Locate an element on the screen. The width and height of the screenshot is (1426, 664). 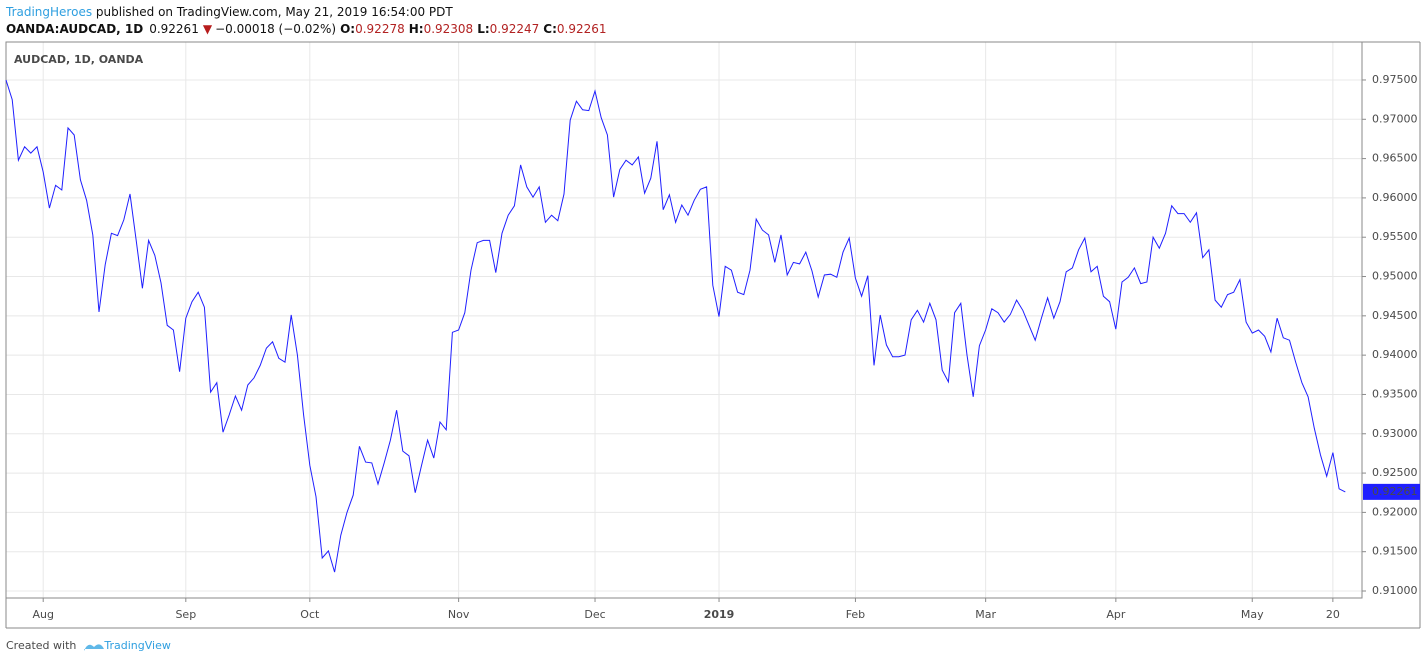
brand: TradingHeroes is located at coordinates (48, 12).